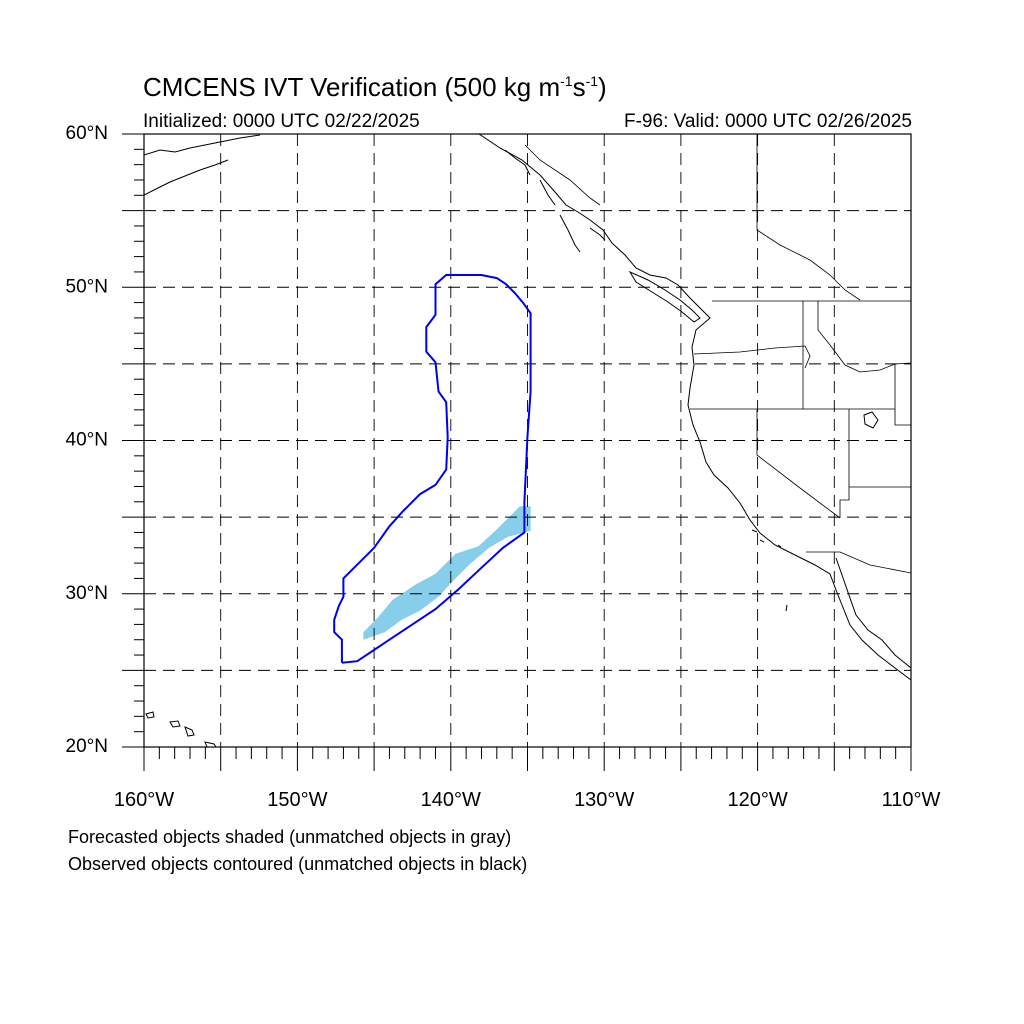 The image size is (1024, 1024). I want to click on map-title: CMCENS IVT Verification (500 kg m-1s-1), so click(375, 87).